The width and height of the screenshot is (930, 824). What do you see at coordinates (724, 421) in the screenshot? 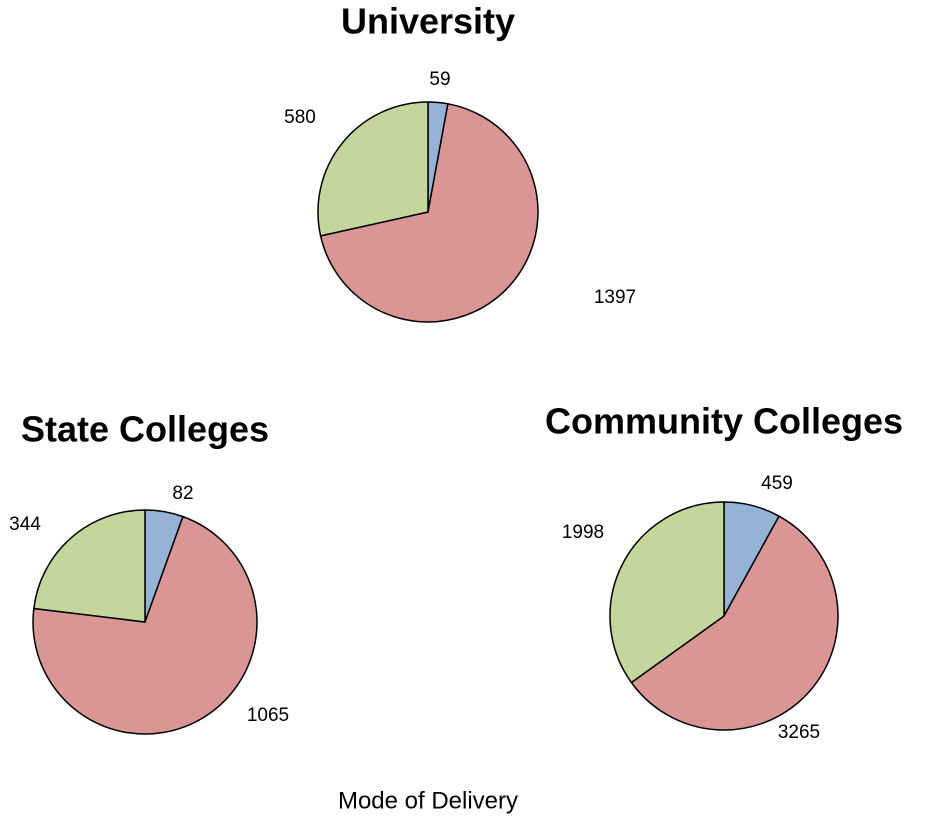
I see `chart-title: Community Colleges` at bounding box center [724, 421].